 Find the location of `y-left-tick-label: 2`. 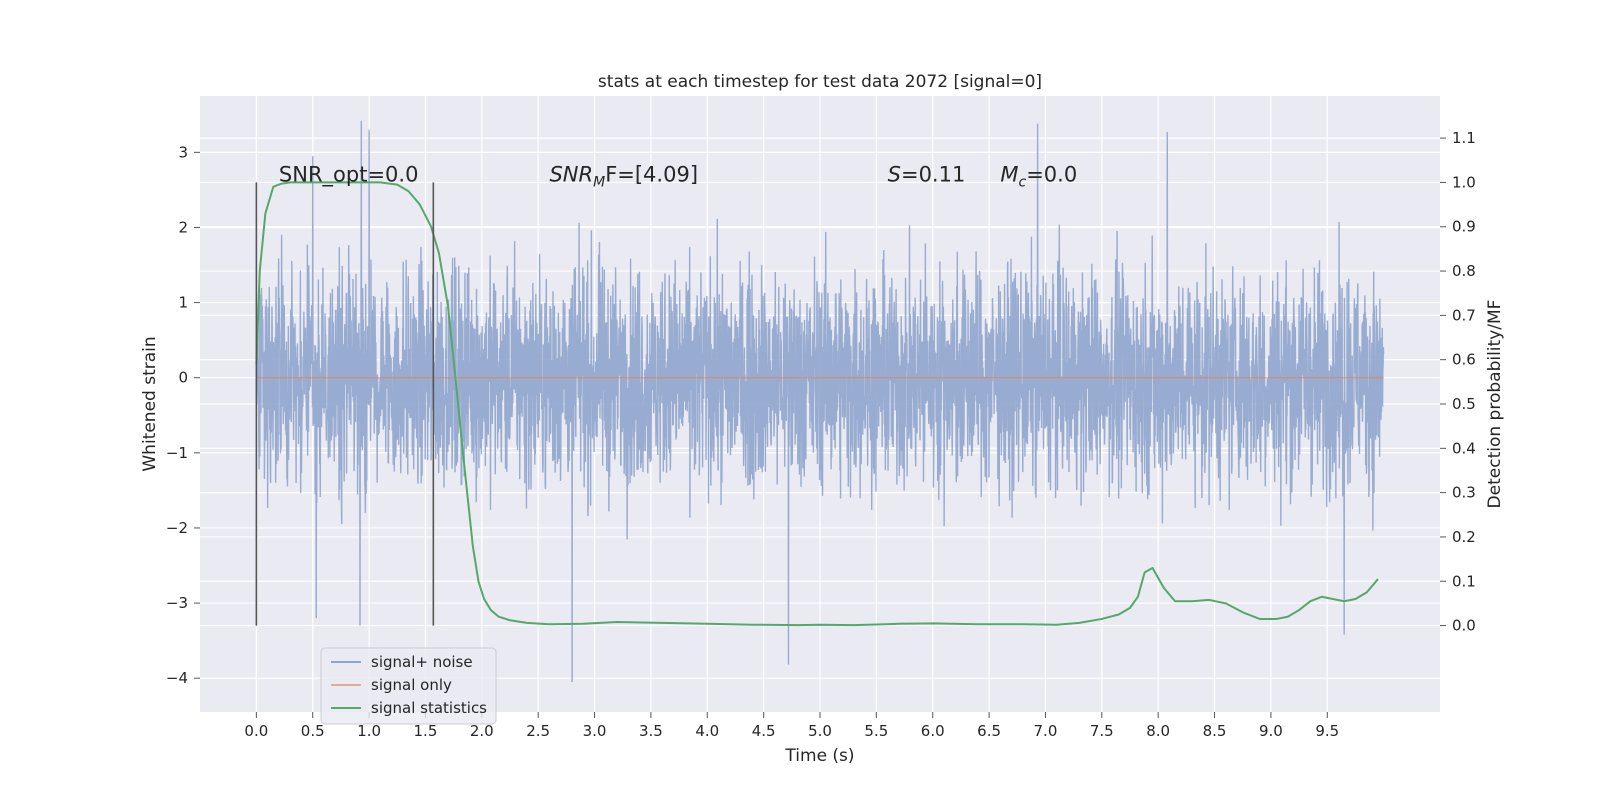

y-left-tick-label: 2 is located at coordinates (183, 227).